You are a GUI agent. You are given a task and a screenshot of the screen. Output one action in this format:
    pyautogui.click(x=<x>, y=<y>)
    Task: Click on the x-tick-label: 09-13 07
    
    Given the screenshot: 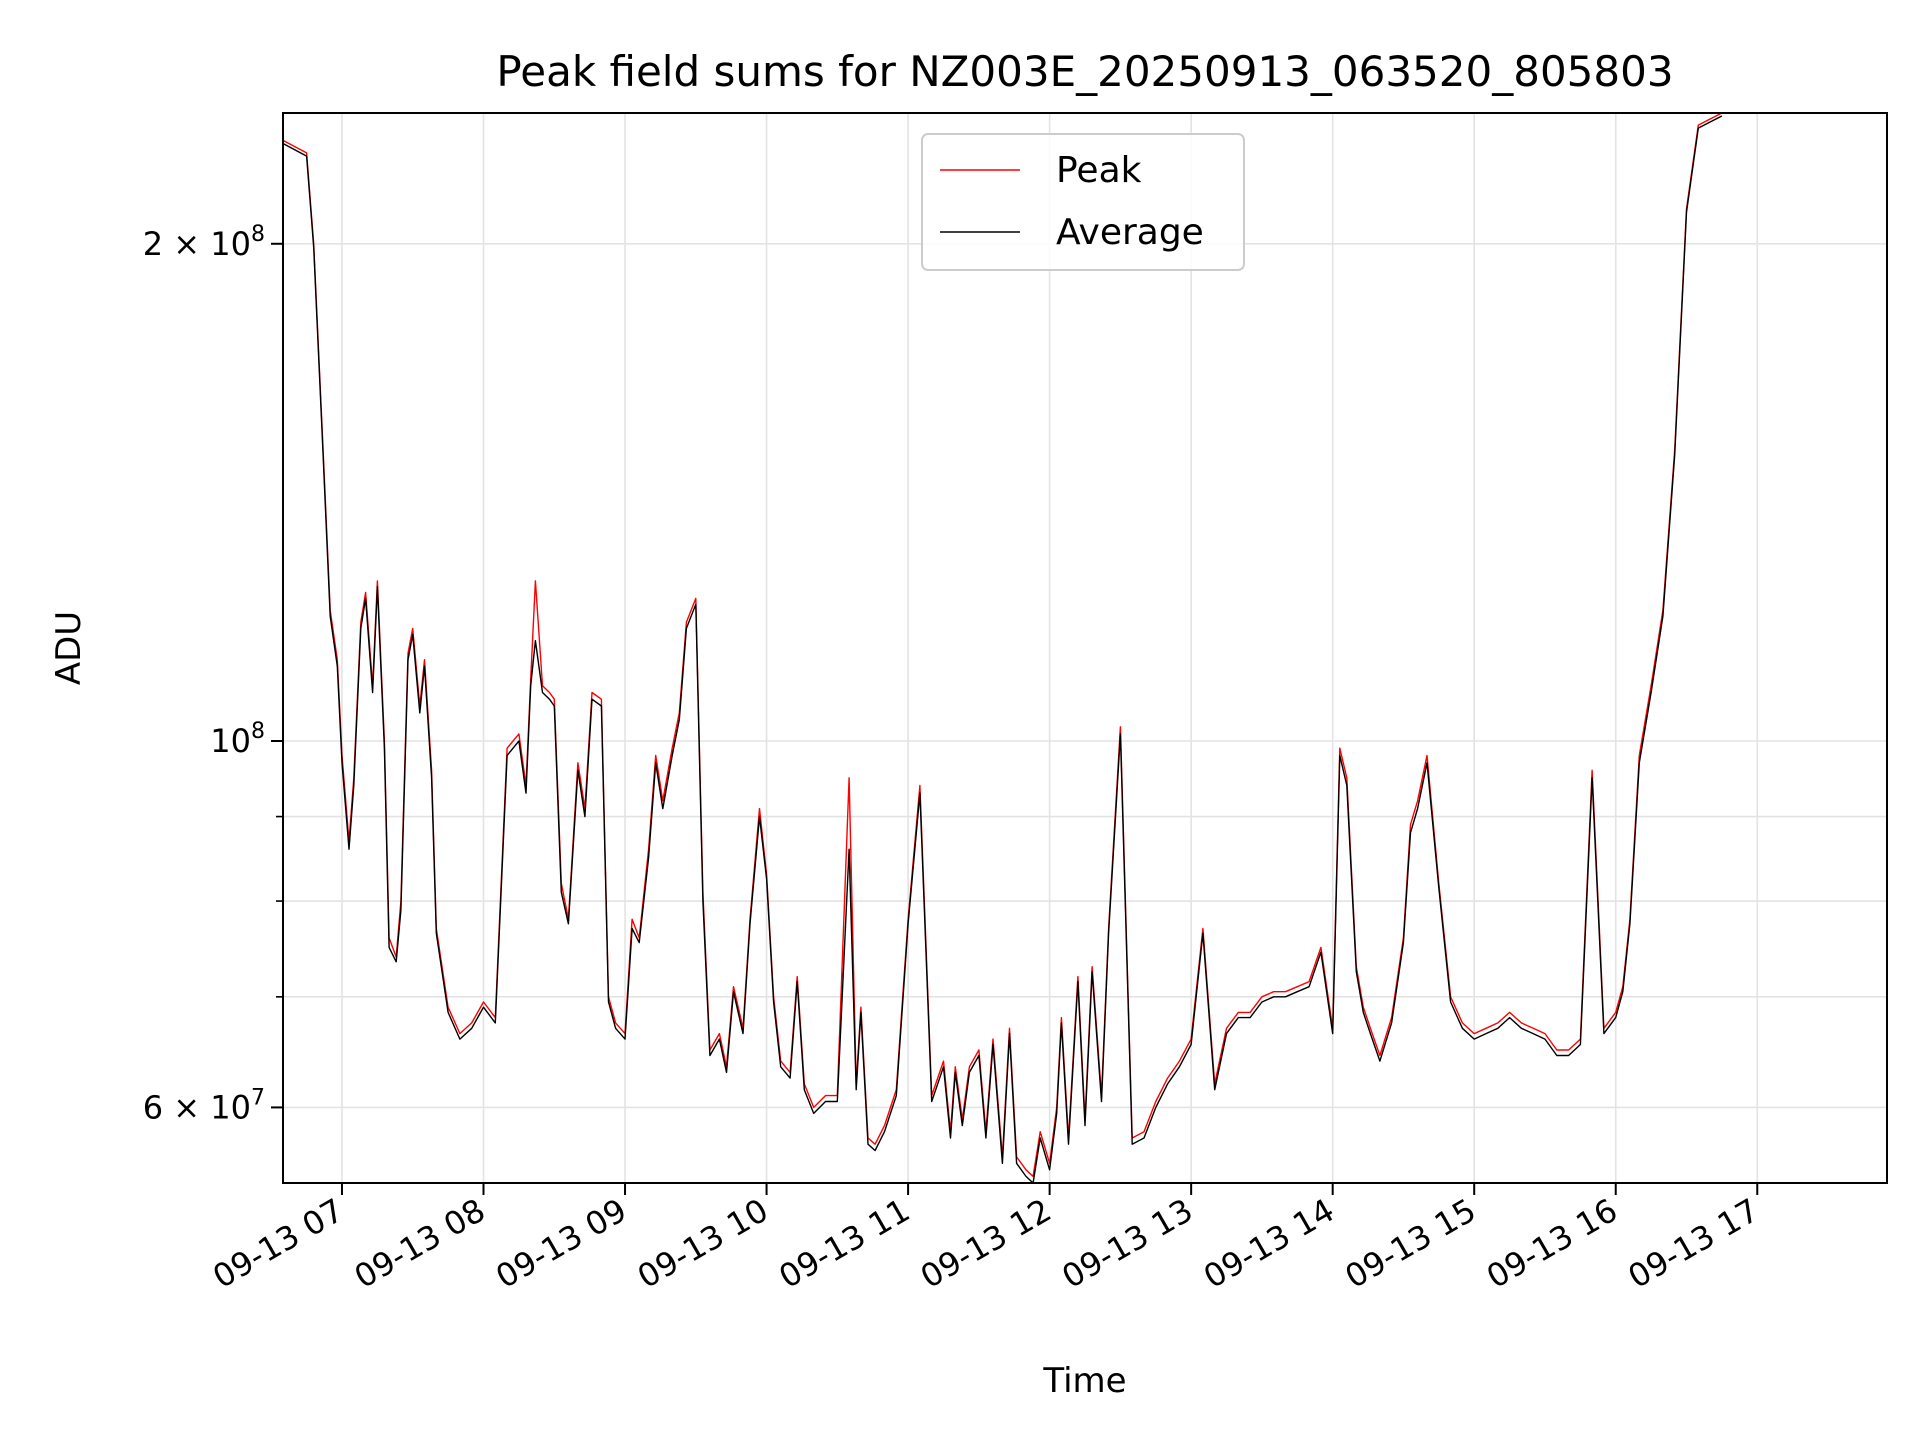 What is the action you would take?
    pyautogui.click(x=278, y=1243)
    